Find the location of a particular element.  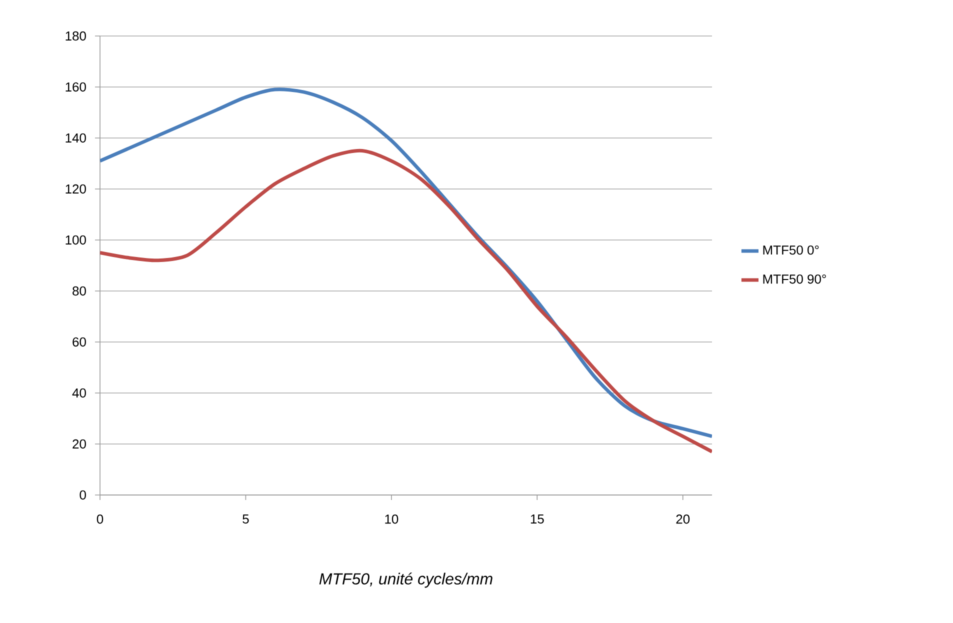

y-tick-label: 160 is located at coordinates (76, 87).